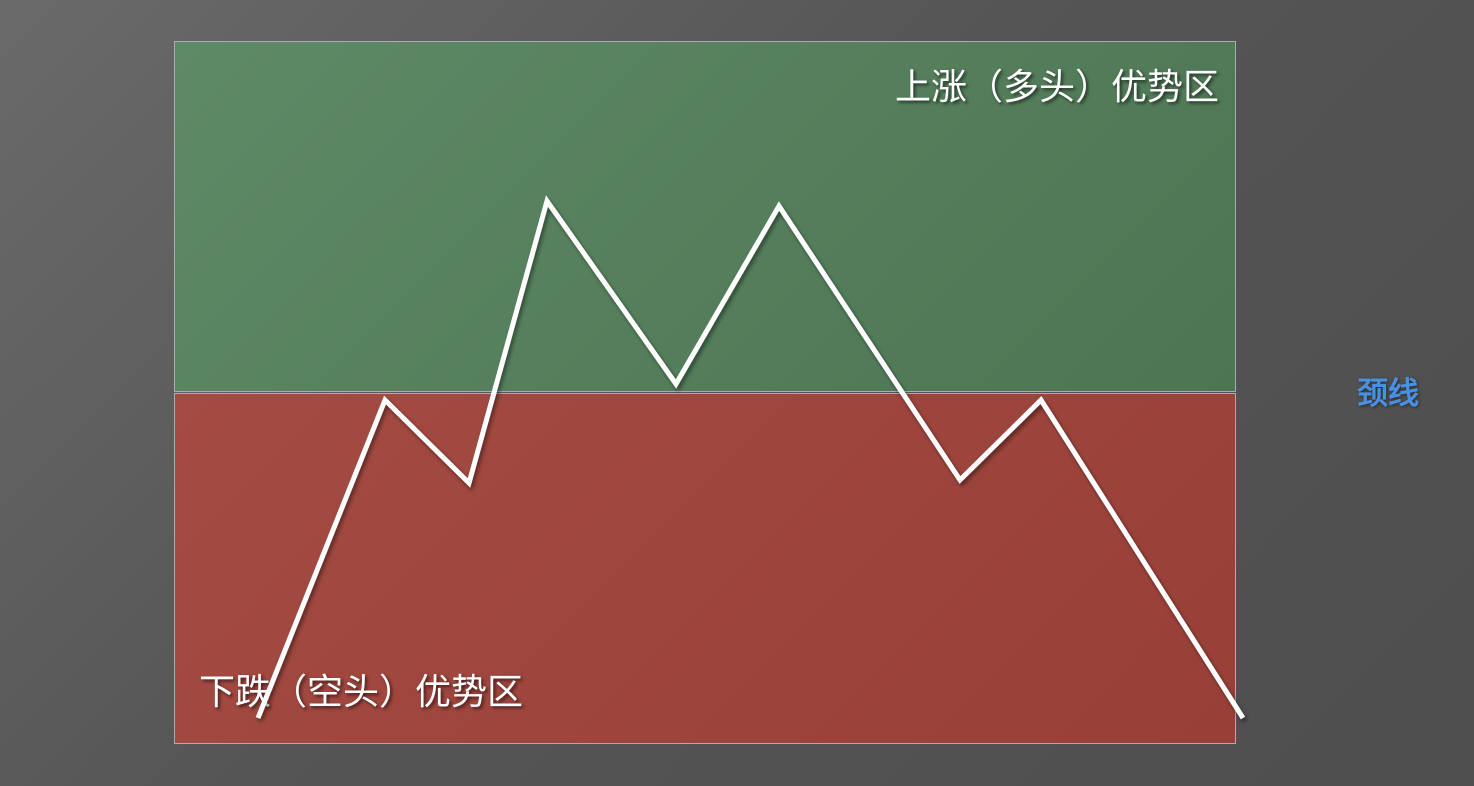 This screenshot has width=1474, height=786. Describe the element at coordinates (1056, 87) in the screenshot. I see `bullish-zone-label: 上涨（多头）优势区` at that location.